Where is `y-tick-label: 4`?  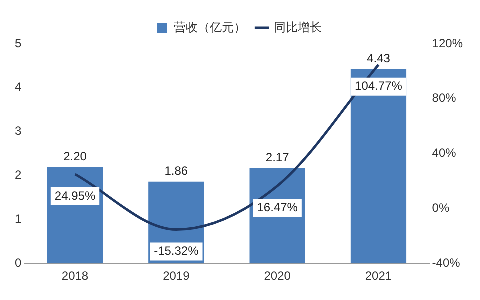 y-tick-label: 4 is located at coordinates (18, 87).